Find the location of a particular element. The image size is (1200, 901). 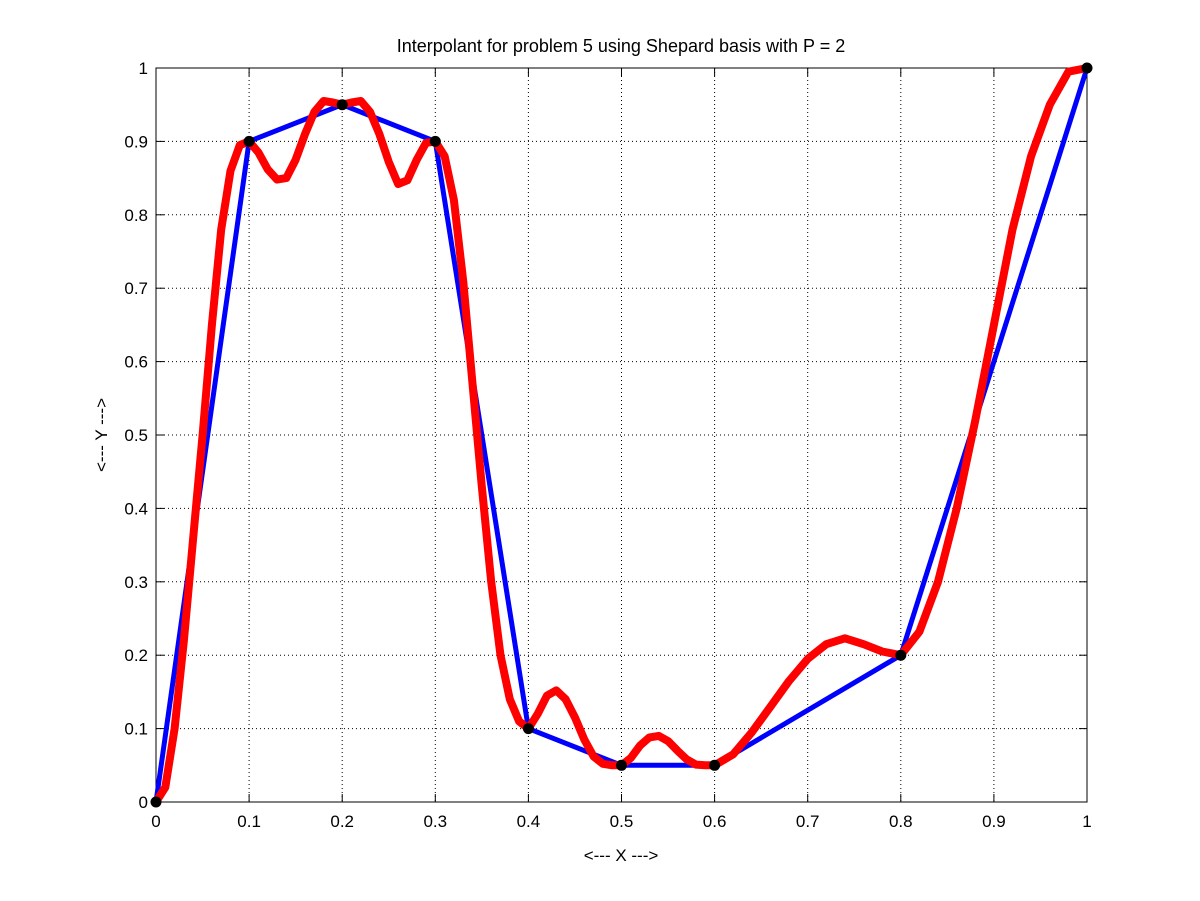

x-tick-labels: 0 0.1 0.2 0.3 0.4 0.5 0.6 0.7 0.8 0.9 1 is located at coordinates (621, 821).